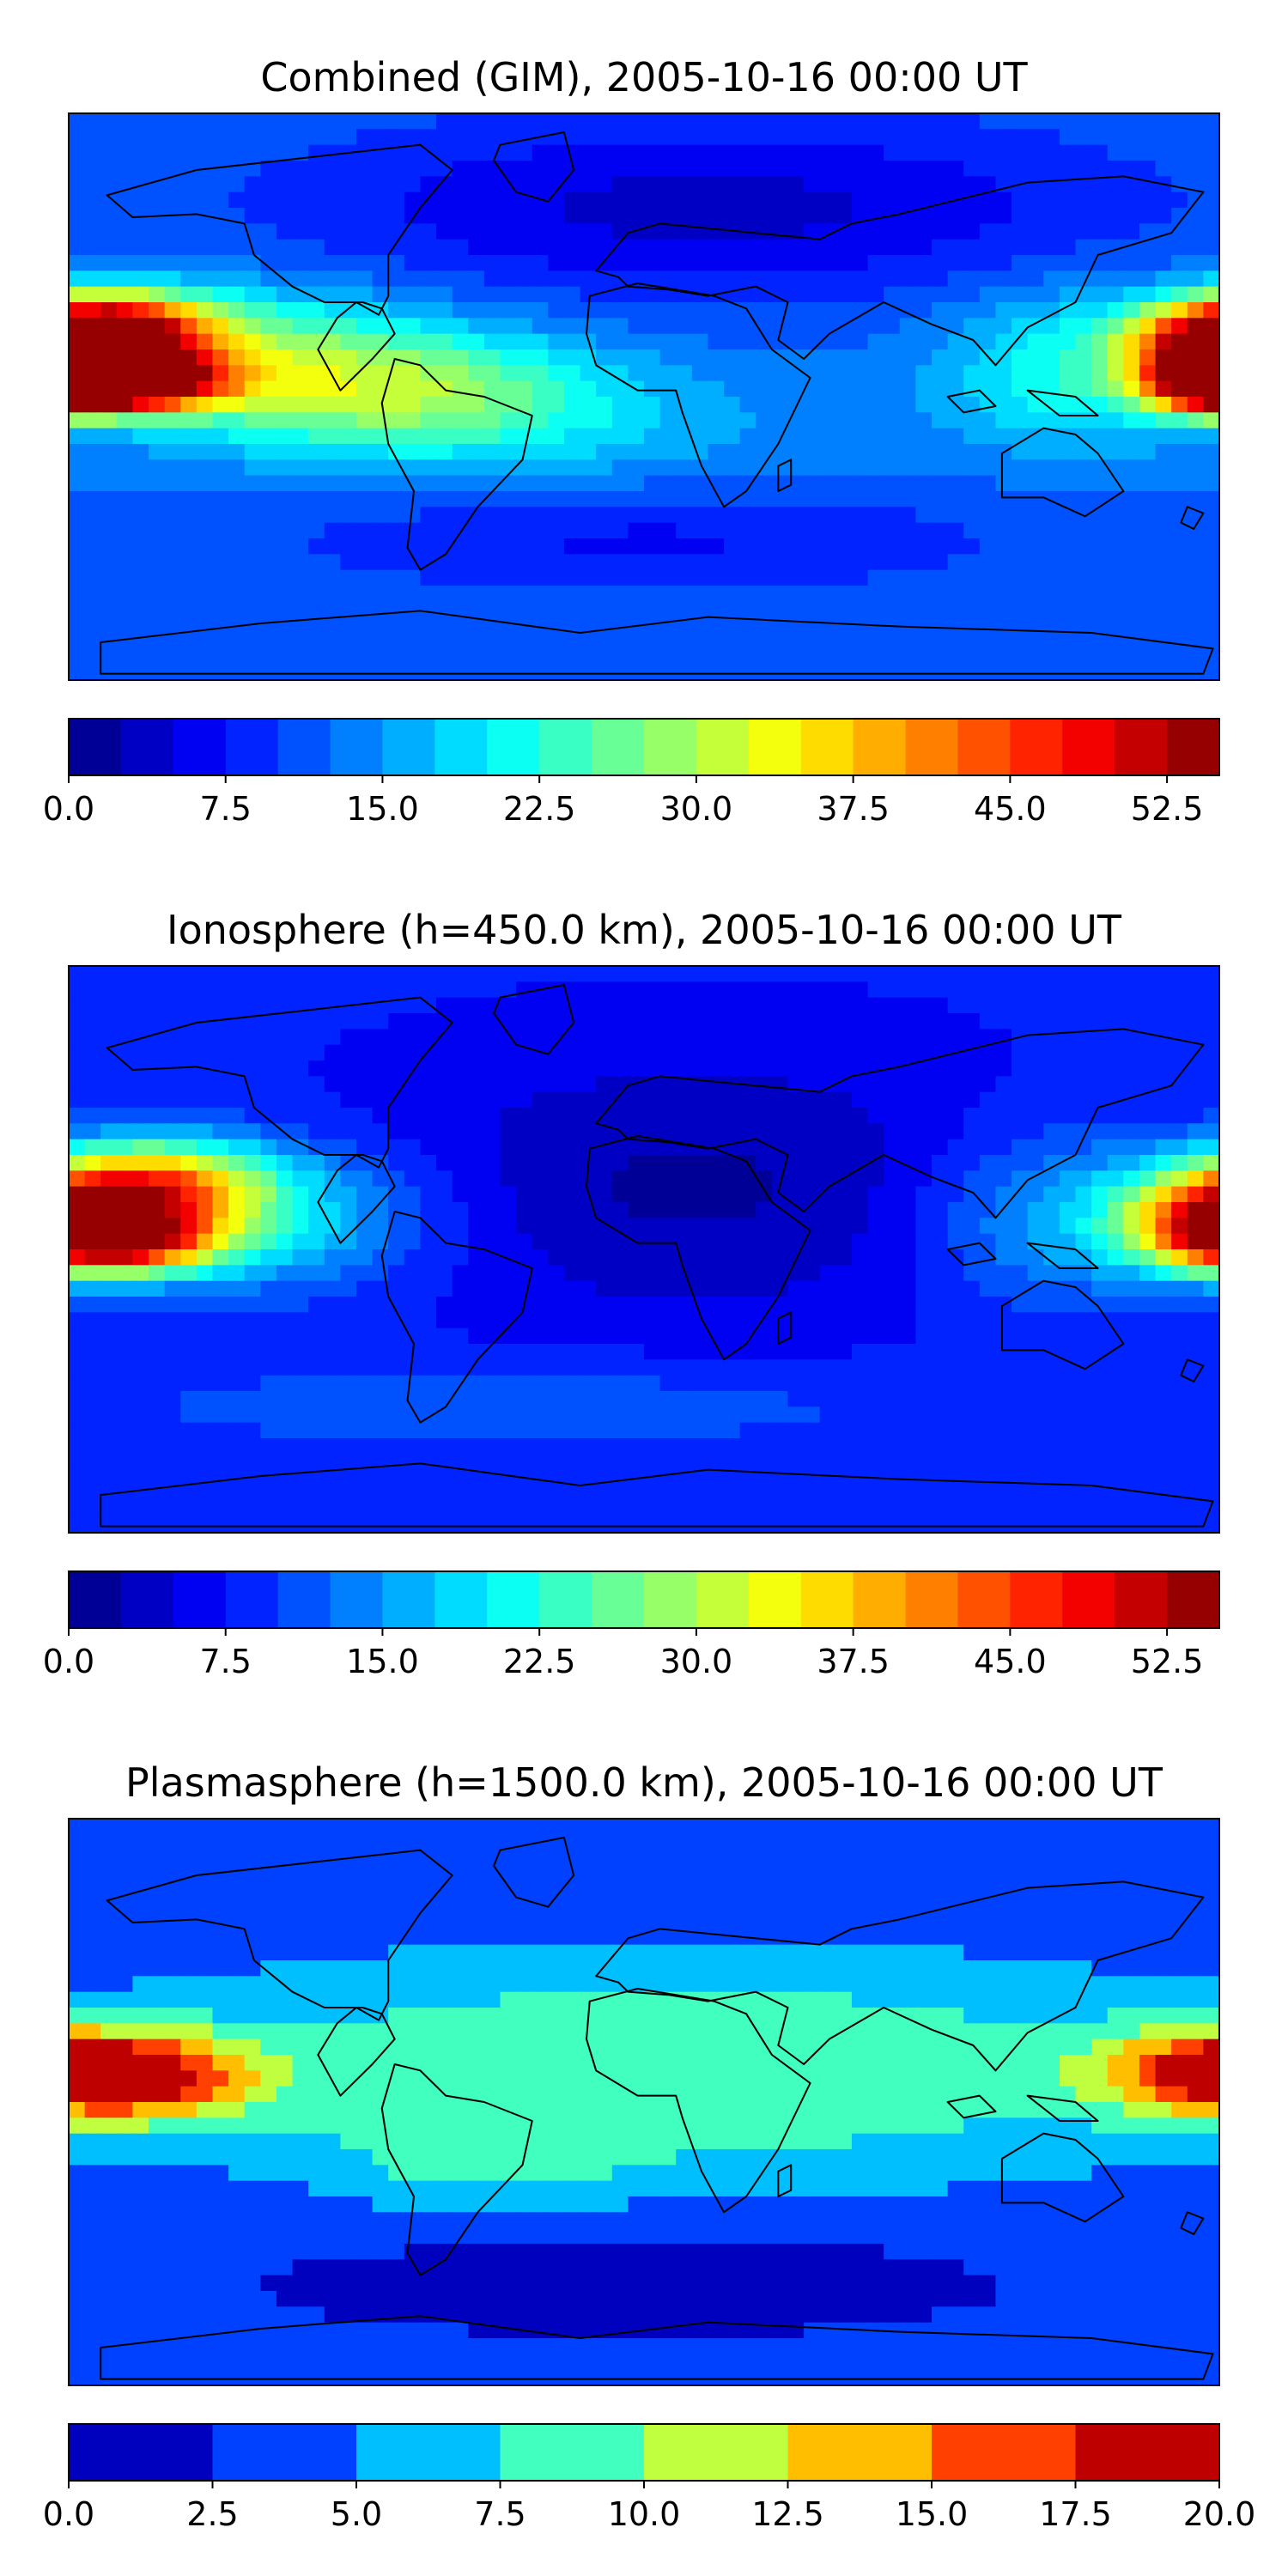 The image size is (1288, 2576). I want to click on colorbar-tick-label: 5.0, so click(356, 2514).